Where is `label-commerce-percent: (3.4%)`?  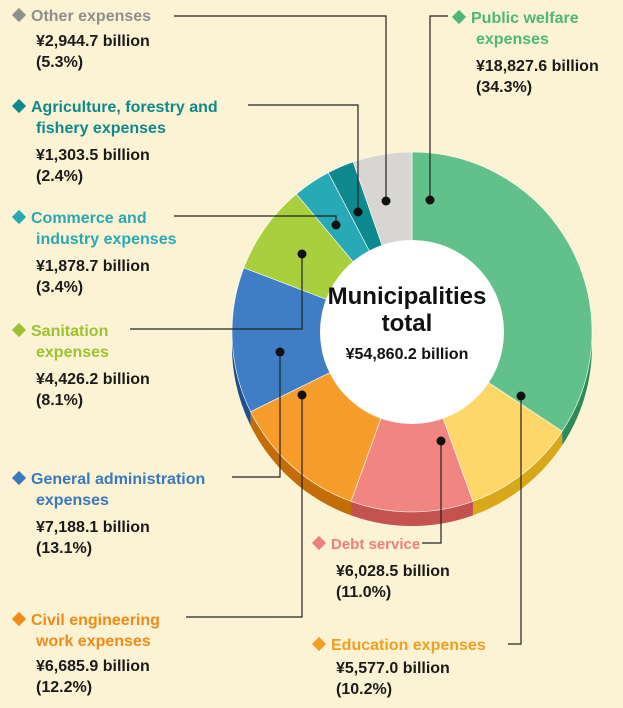 label-commerce-percent: (3.4%) is located at coordinates (60, 287).